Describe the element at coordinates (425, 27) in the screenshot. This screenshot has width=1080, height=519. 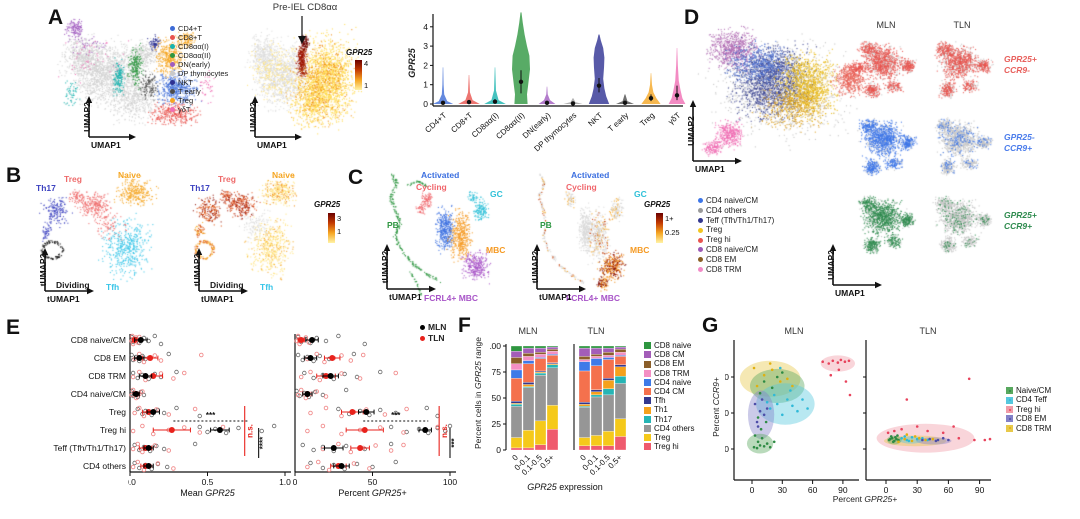
I see `svg-text: 4` at that location.